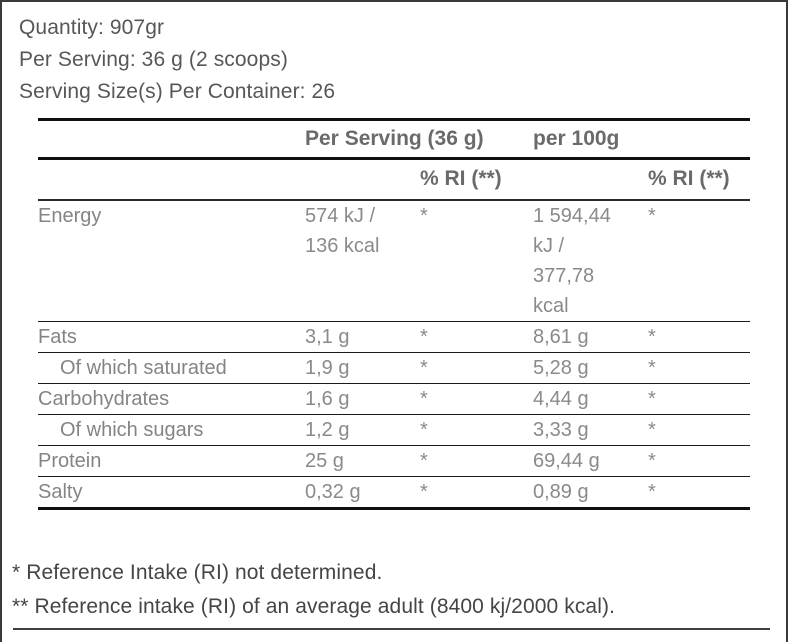  What do you see at coordinates (362, 337) in the screenshot?
I see `serving-value: 3,1 g` at bounding box center [362, 337].